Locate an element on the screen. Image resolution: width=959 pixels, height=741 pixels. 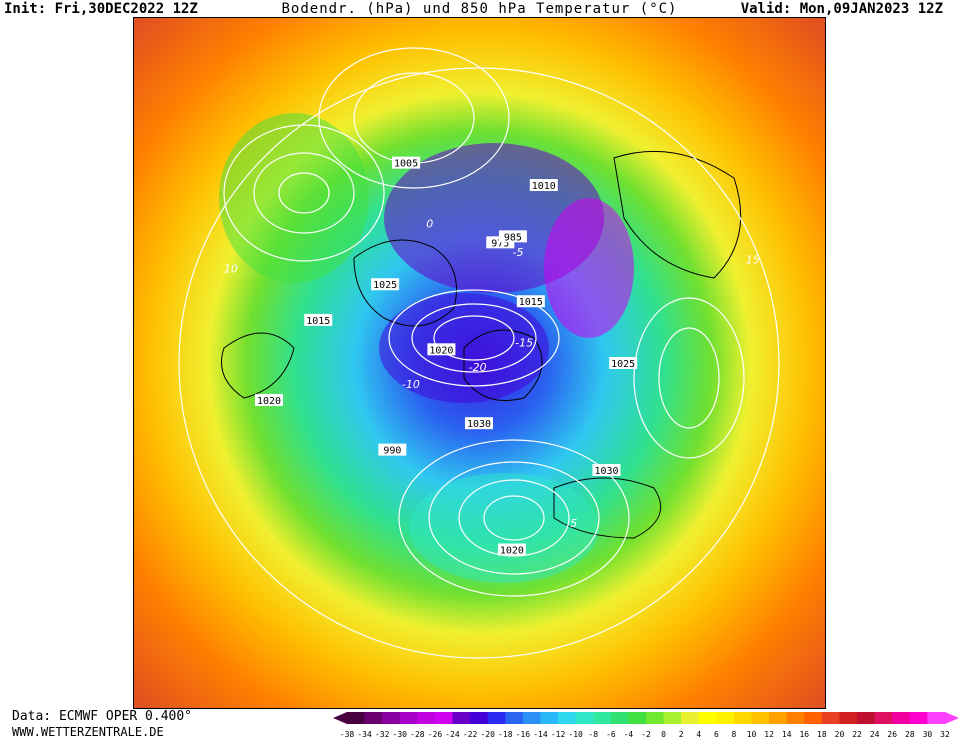
colorbar-tick-label: -10 is located at coordinates (575, 734).